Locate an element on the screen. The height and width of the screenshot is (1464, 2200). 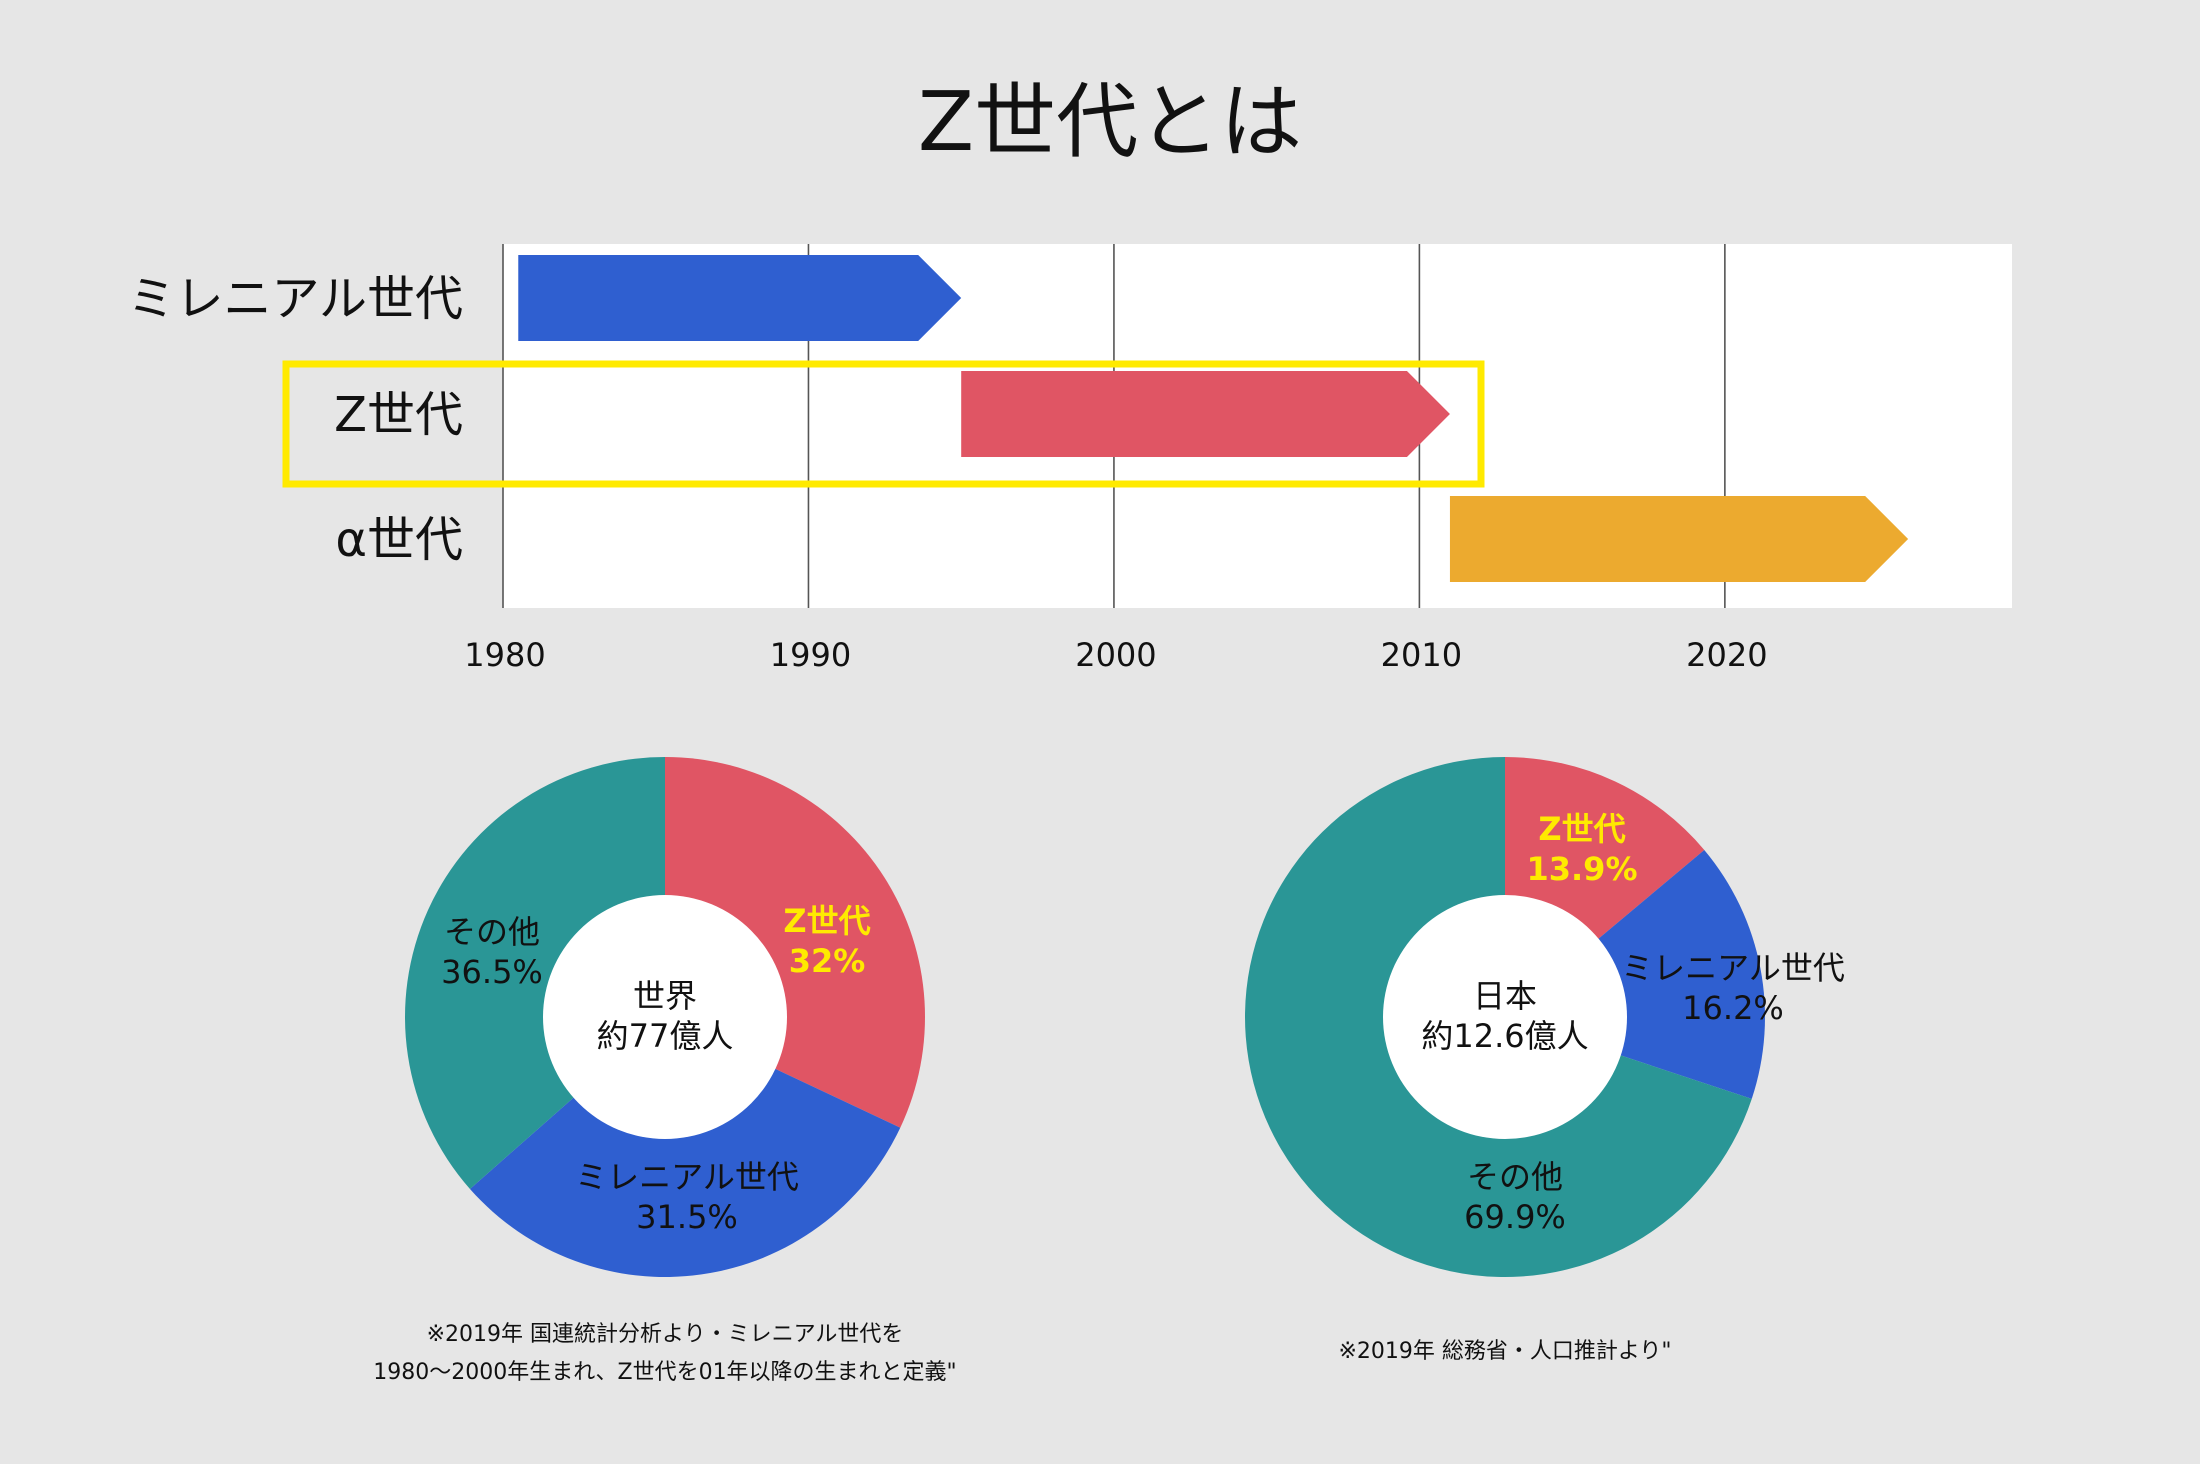
x-tick-label-2000: 2000 is located at coordinates (1115, 655).